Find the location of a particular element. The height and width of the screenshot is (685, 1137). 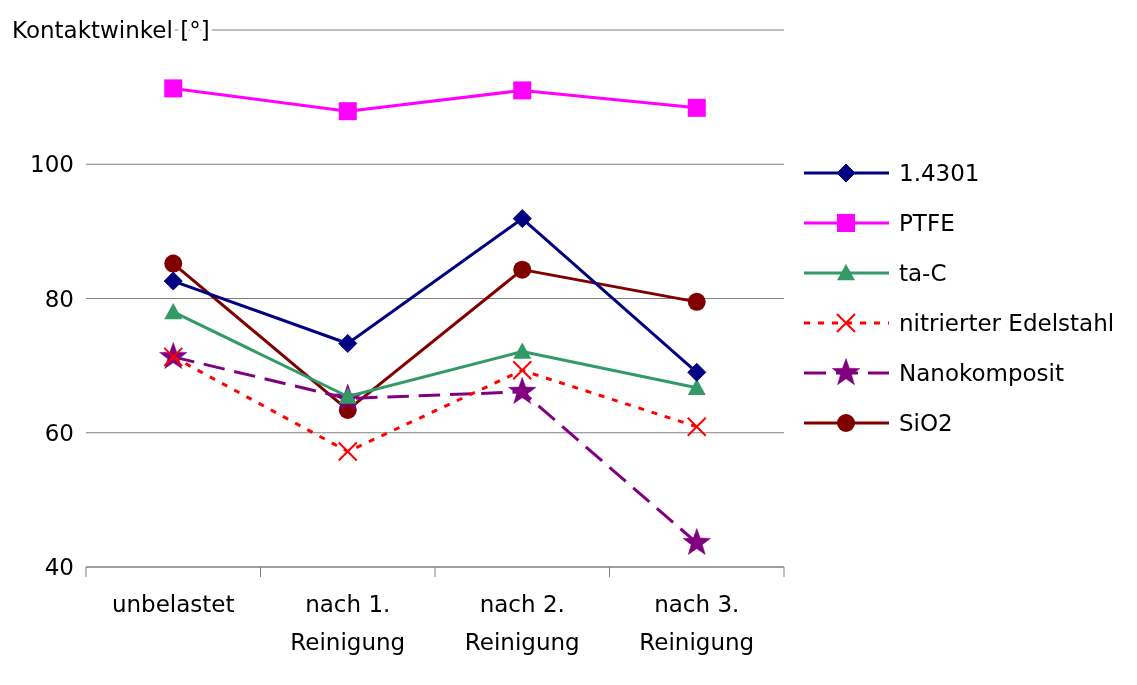

legend-label: 1.4301 is located at coordinates (939, 173).